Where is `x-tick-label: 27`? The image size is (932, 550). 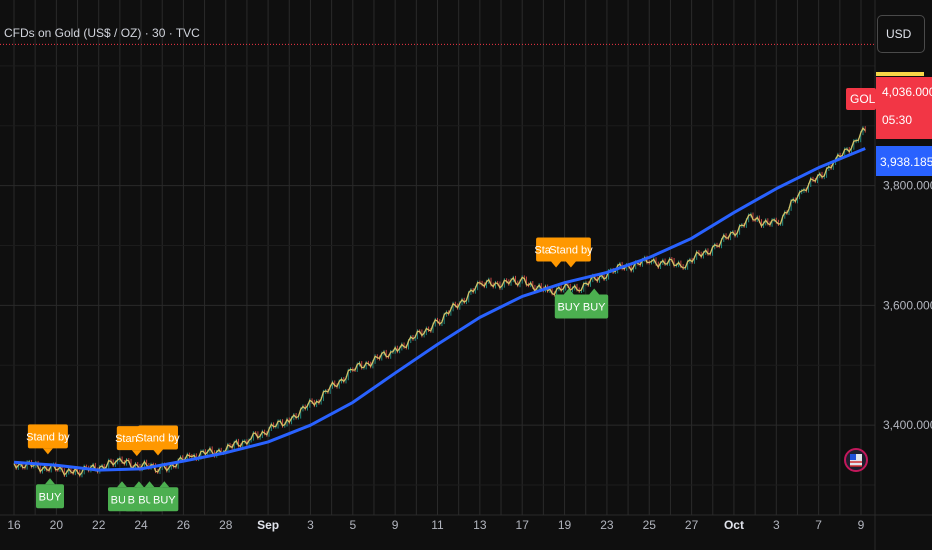 x-tick-label: 27 is located at coordinates (692, 525).